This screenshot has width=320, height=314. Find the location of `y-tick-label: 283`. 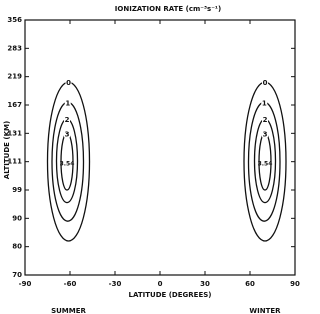

y-tick-label: 283 is located at coordinates (14, 48).